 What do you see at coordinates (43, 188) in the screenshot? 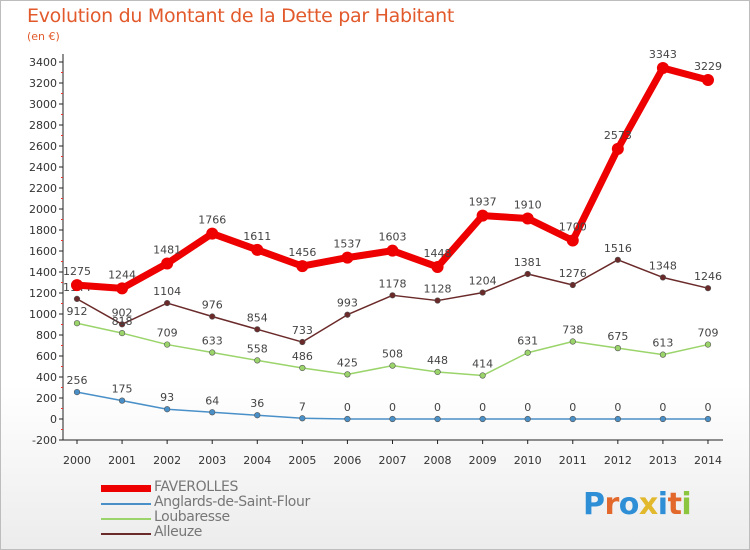
I see `y-tick-label: 2200` at bounding box center [43, 188].